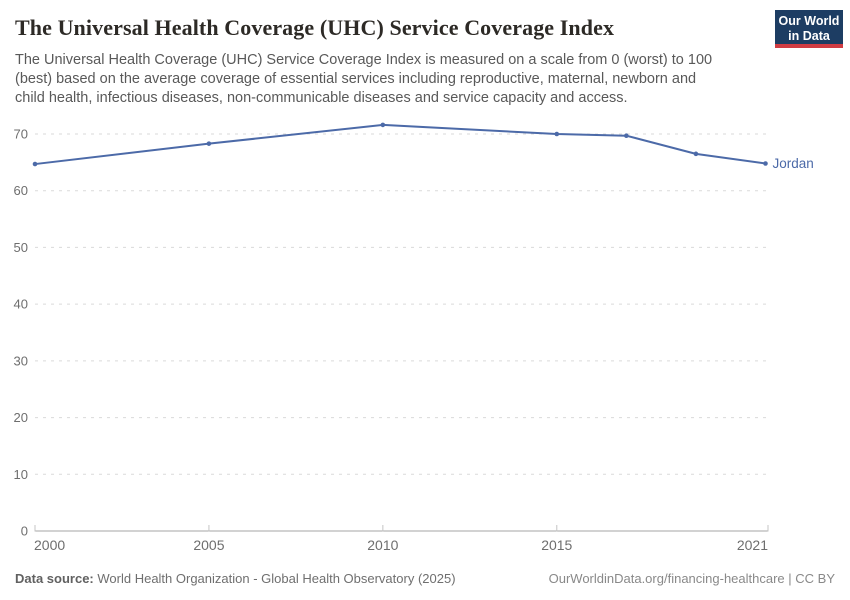 The height and width of the screenshot is (600, 850). Describe the element at coordinates (809, 21) in the screenshot. I see `owid-logo-line1: Our World` at that location.